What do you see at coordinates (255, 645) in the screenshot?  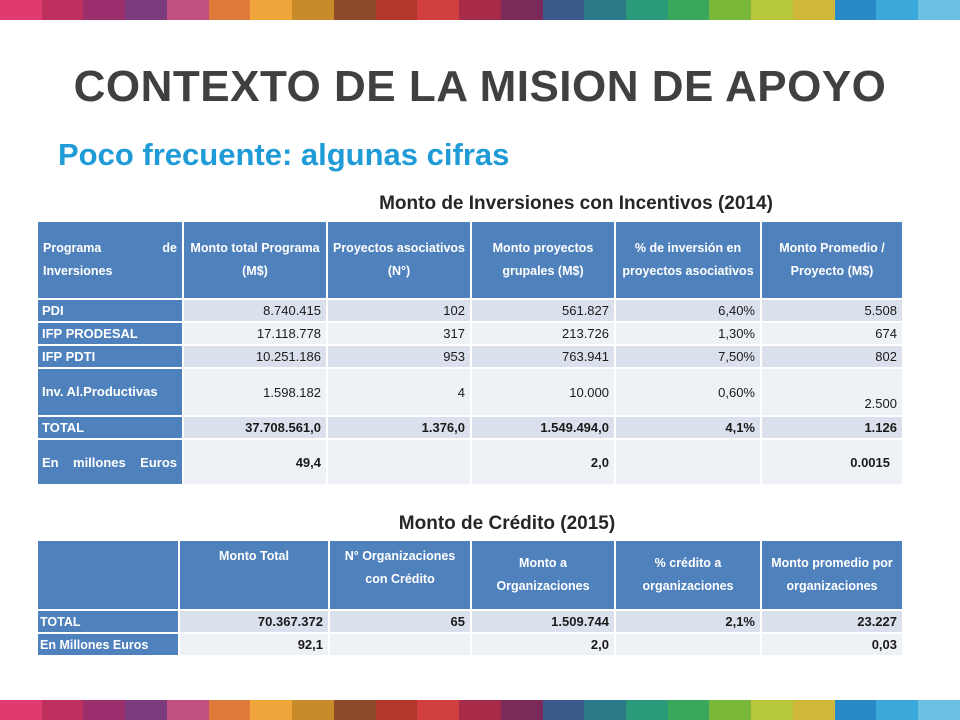 I see `table-cell: 92,1` at bounding box center [255, 645].